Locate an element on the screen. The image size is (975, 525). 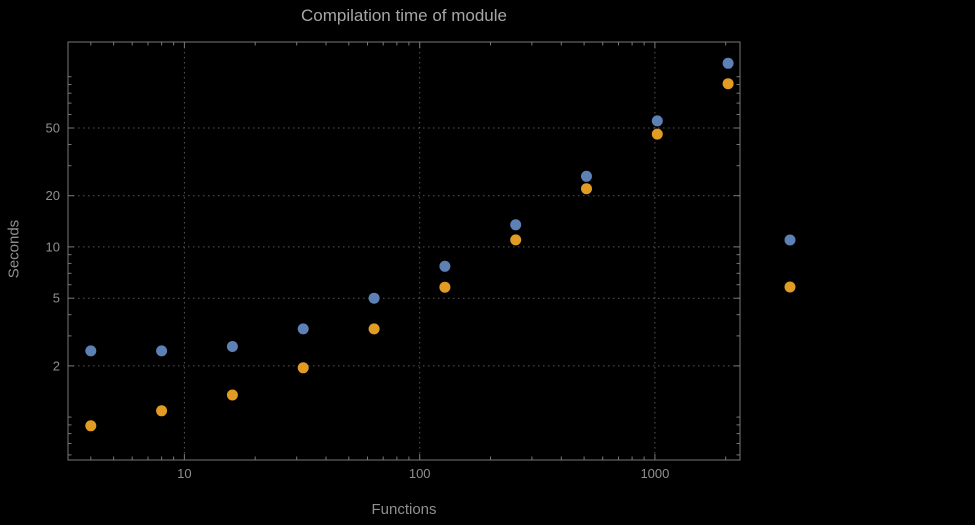
data-point-series1-x32 is located at coordinates (303, 329).